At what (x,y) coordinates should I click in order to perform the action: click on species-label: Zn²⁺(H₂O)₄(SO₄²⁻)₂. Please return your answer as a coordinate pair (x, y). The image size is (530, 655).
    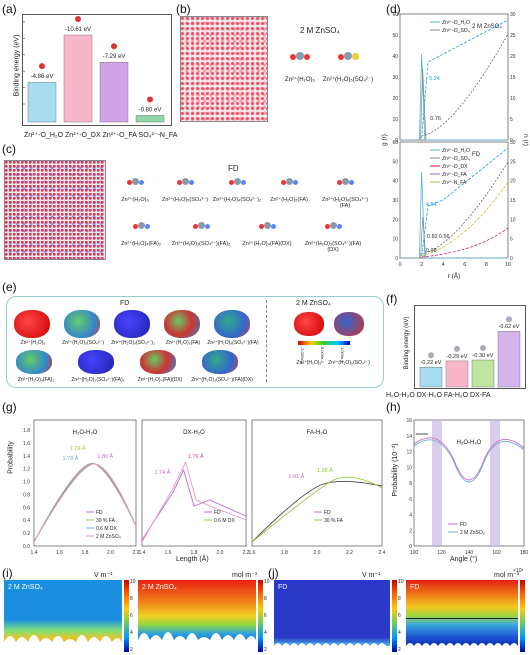
    Looking at the image, I should click on (237, 200).